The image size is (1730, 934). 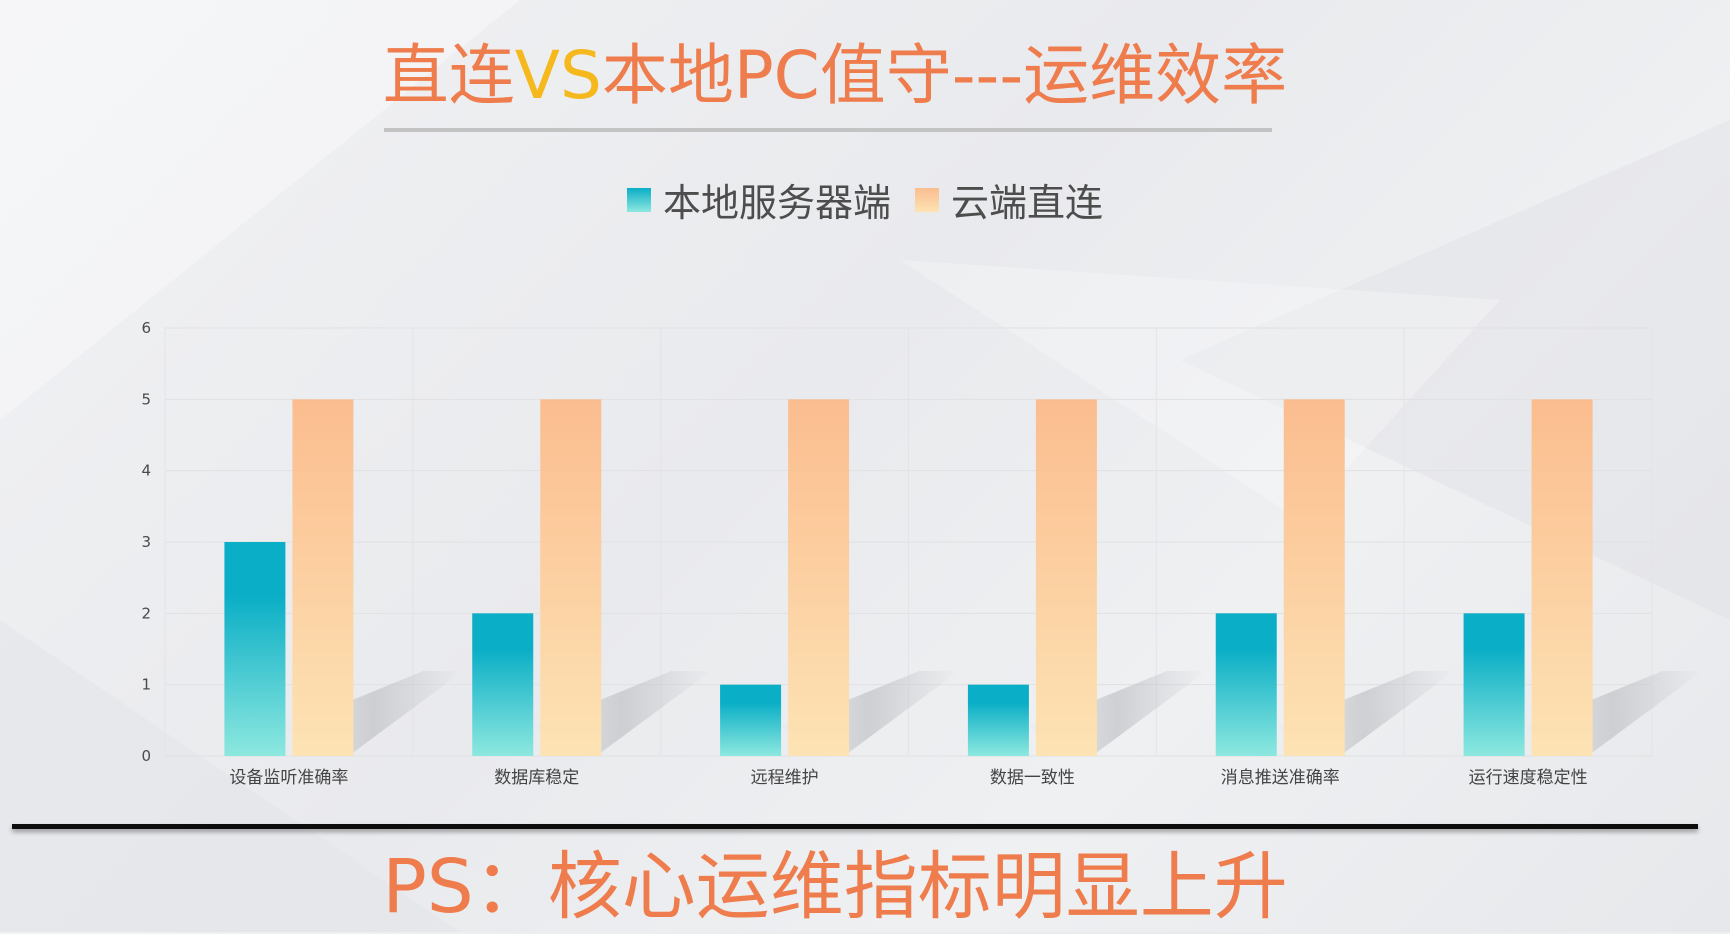 I want to click on chart-legend: 本地服务器端 云端直连, so click(x=865, y=199).